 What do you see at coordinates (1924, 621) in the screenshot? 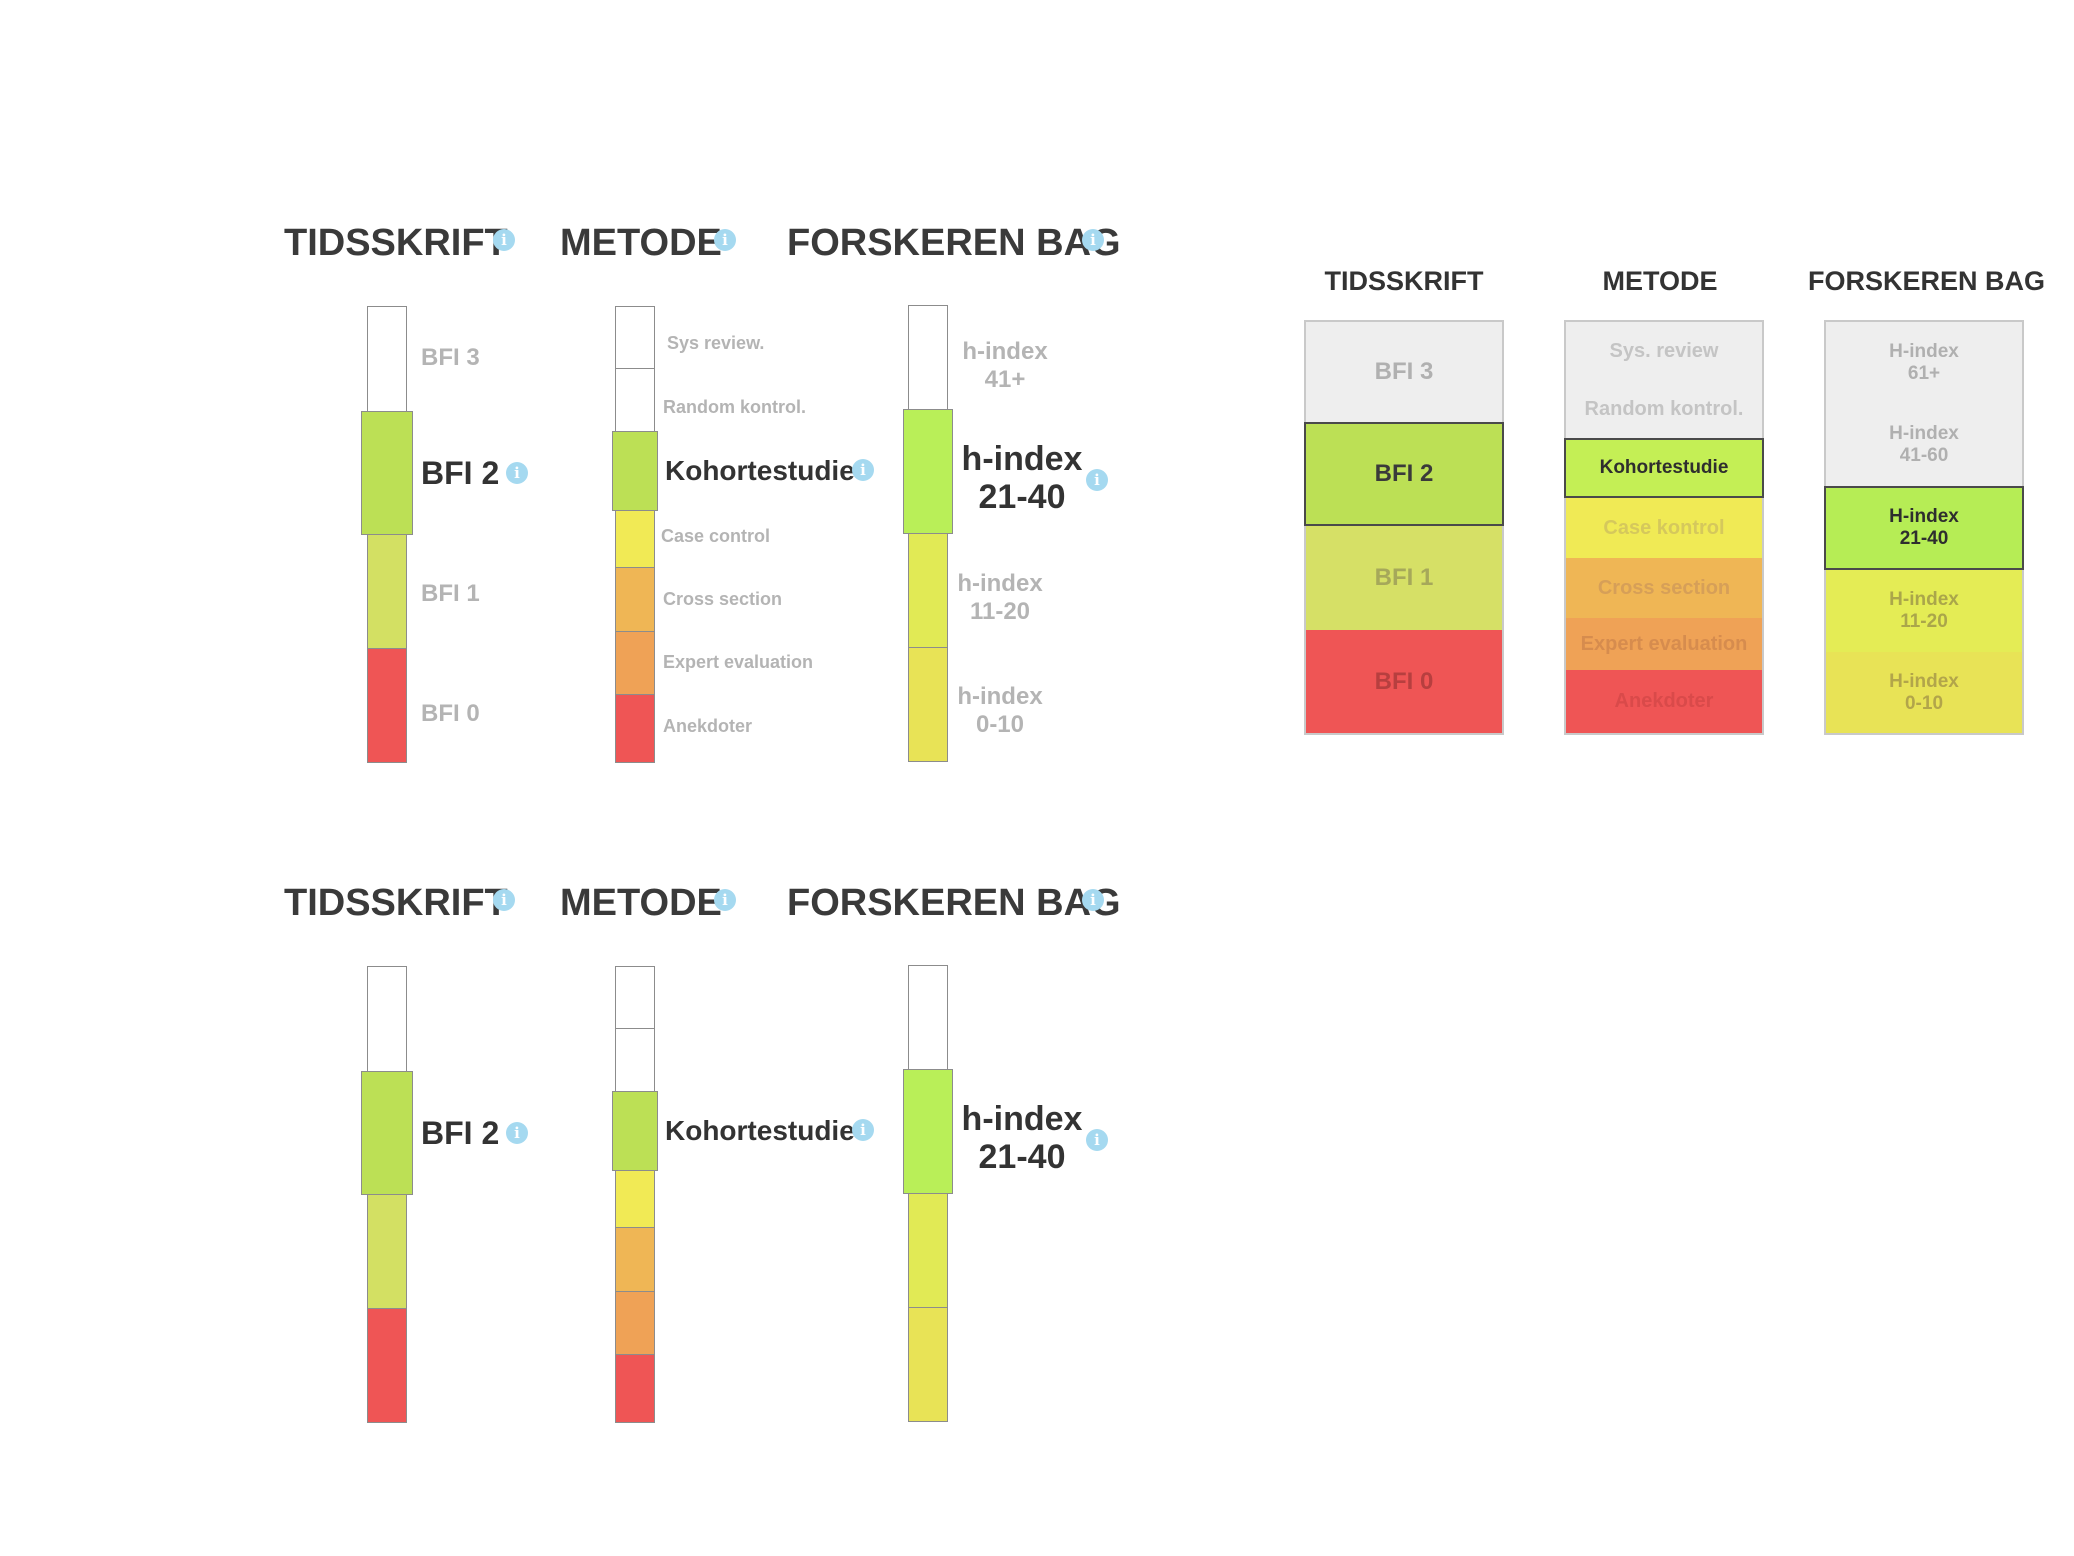
I see `level-block-line: 11-20` at bounding box center [1924, 621].